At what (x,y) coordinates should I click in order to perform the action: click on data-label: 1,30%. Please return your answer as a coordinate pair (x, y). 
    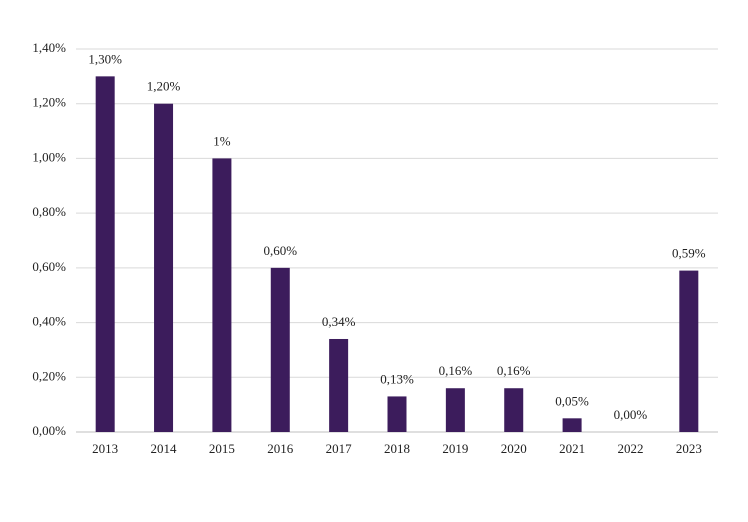
    Looking at the image, I should click on (105, 58).